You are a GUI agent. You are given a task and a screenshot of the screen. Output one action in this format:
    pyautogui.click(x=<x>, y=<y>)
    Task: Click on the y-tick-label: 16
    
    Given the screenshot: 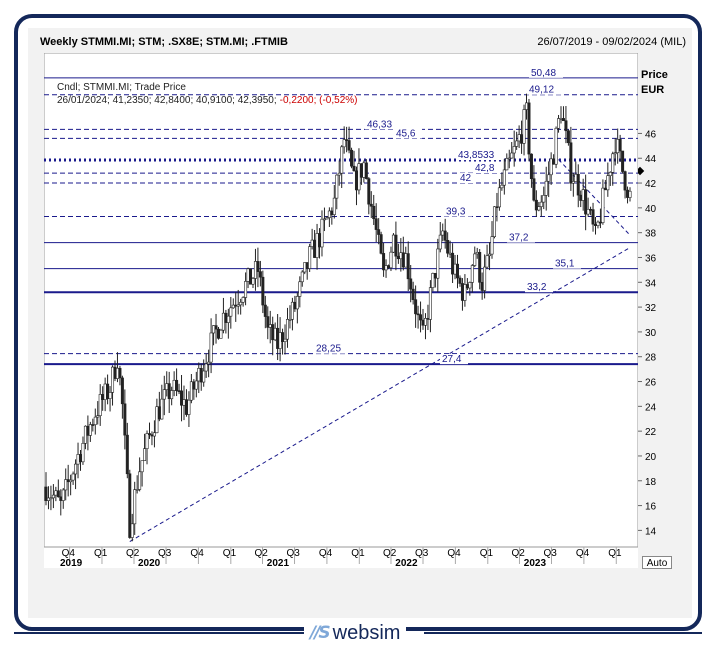 What is the action you would take?
    pyautogui.click(x=651, y=507)
    